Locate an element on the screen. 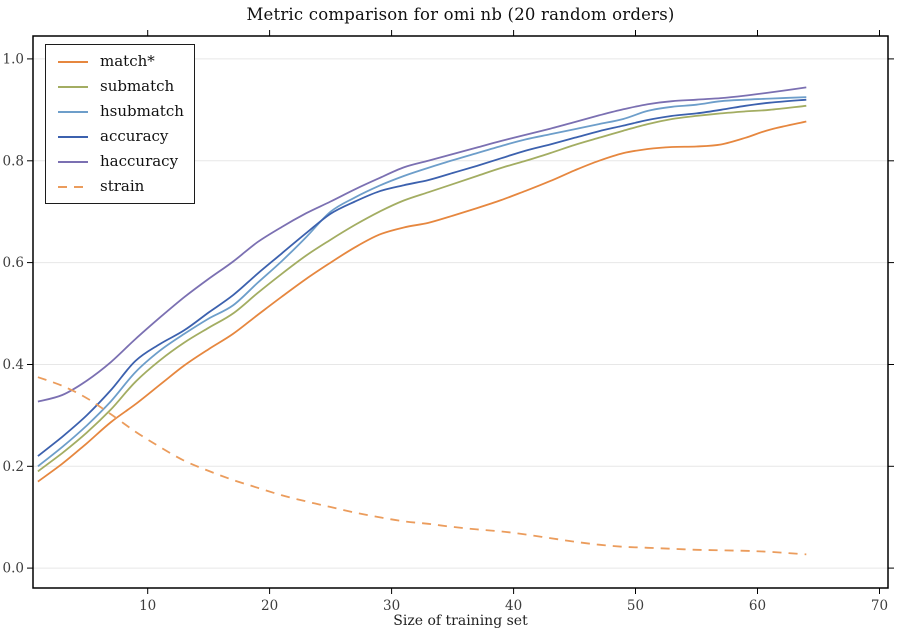 This screenshot has height=644, width=906. legend-item-accuracy: accuracy is located at coordinates (121, 136).